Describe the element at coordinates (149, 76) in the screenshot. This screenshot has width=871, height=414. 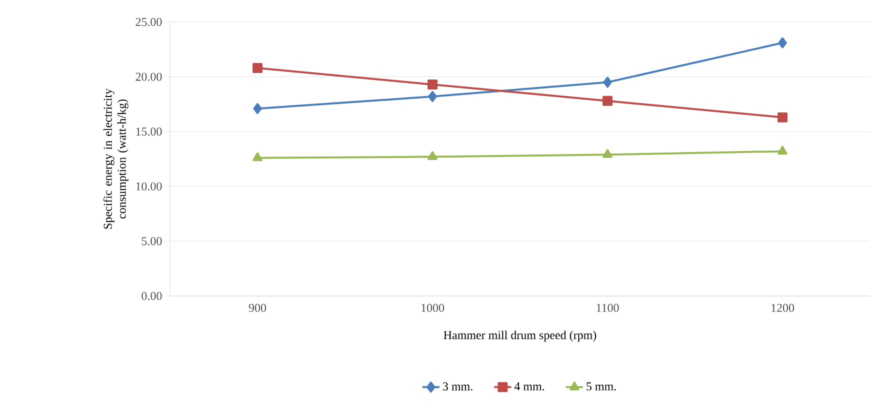
I see `y-tick-label: 20.00` at that location.